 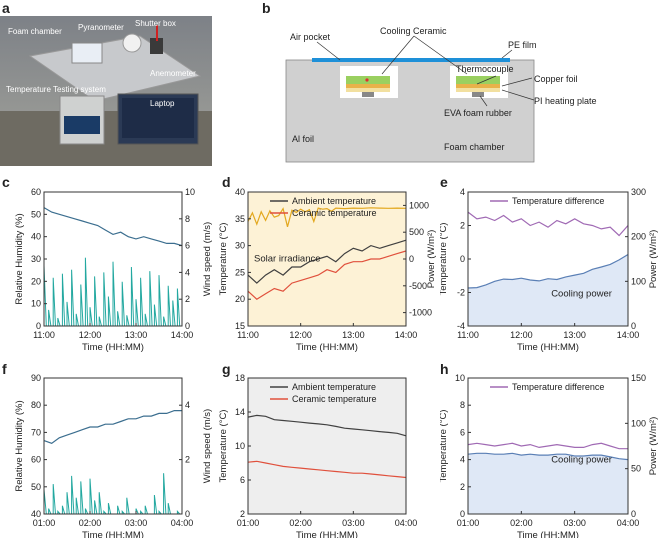 What do you see at coordinates (431, 259) in the screenshot?
I see `y2-axis-label: Power (W/m²)` at bounding box center [431, 259].